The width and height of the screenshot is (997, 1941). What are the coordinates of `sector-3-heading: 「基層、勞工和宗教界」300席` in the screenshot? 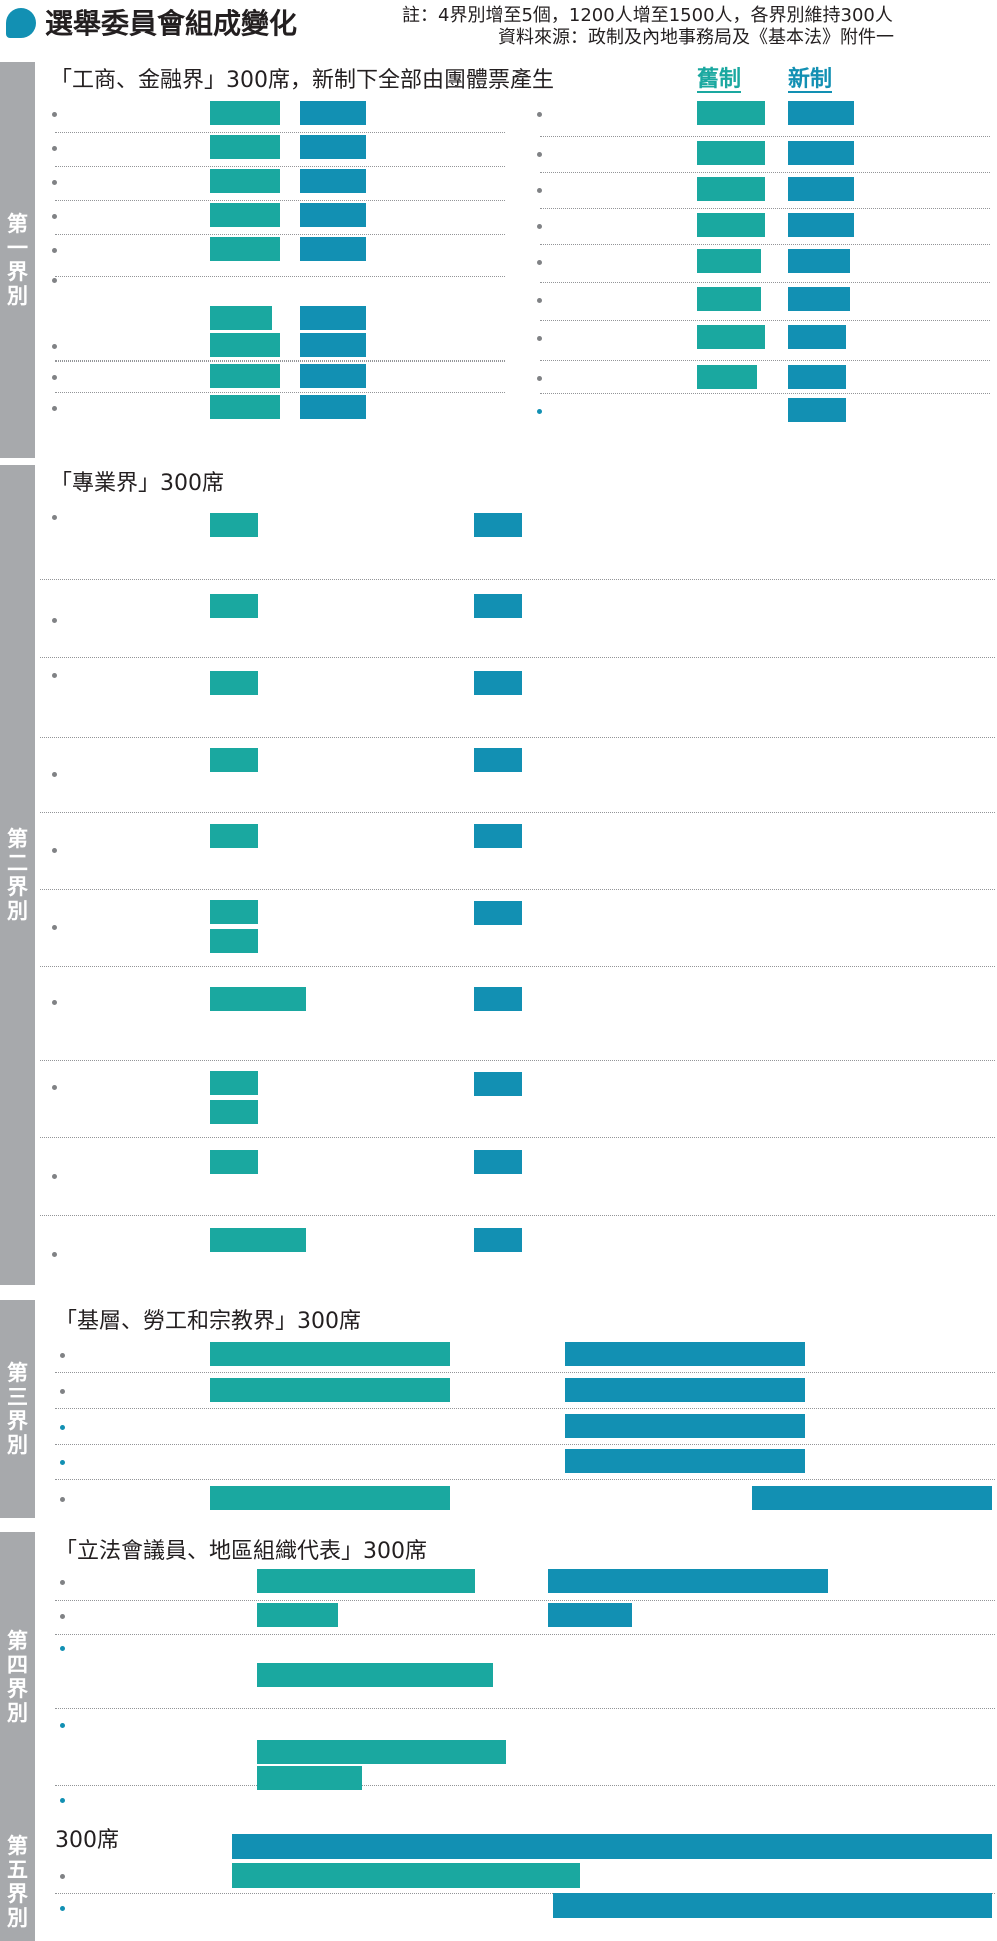 It's located at (208, 1321).